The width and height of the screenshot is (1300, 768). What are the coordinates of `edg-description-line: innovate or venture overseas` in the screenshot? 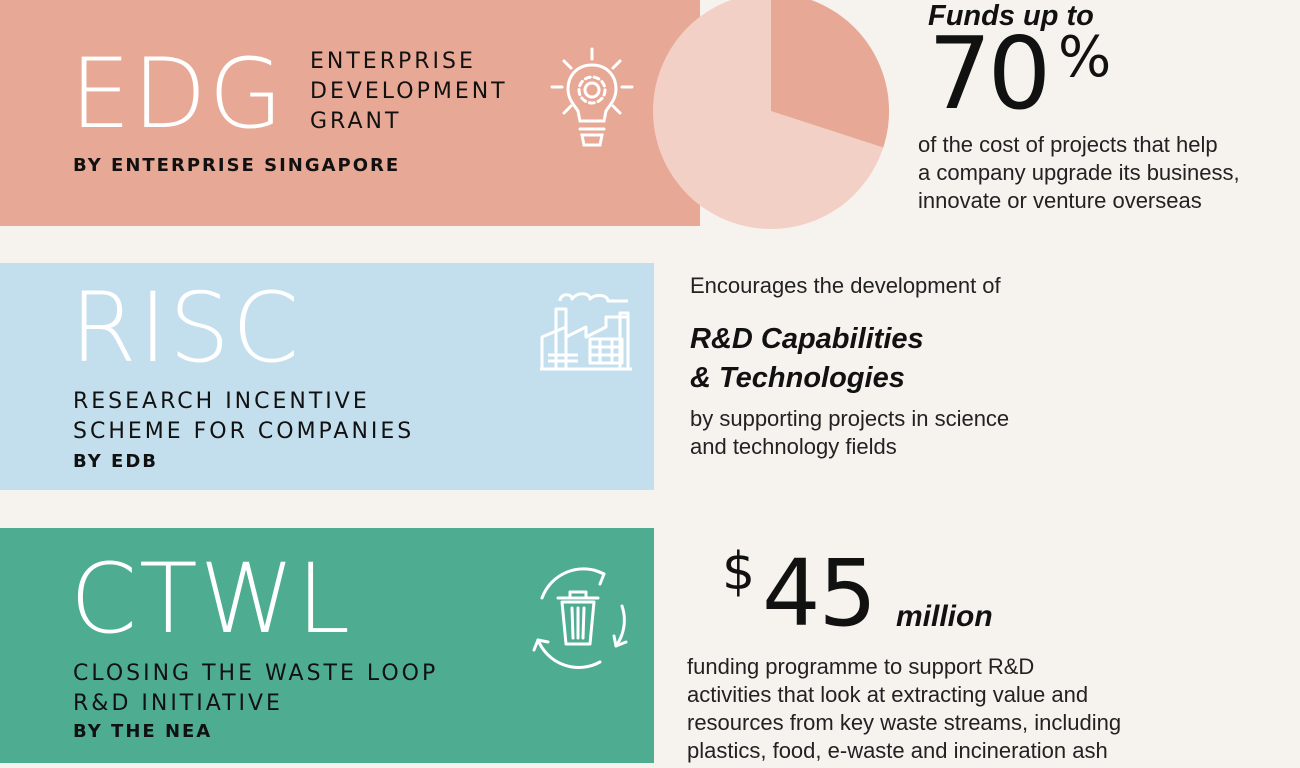 It's located at (1060, 200).